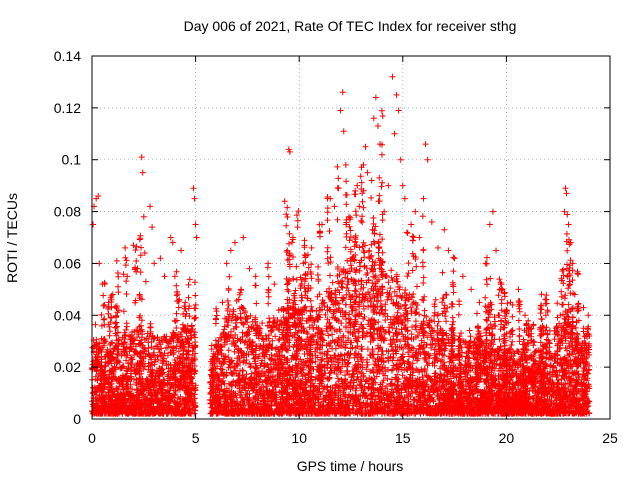 This screenshot has width=640, height=480. Describe the element at coordinates (72, 160) in the screenshot. I see `y-tick-label: 0.1` at that location.